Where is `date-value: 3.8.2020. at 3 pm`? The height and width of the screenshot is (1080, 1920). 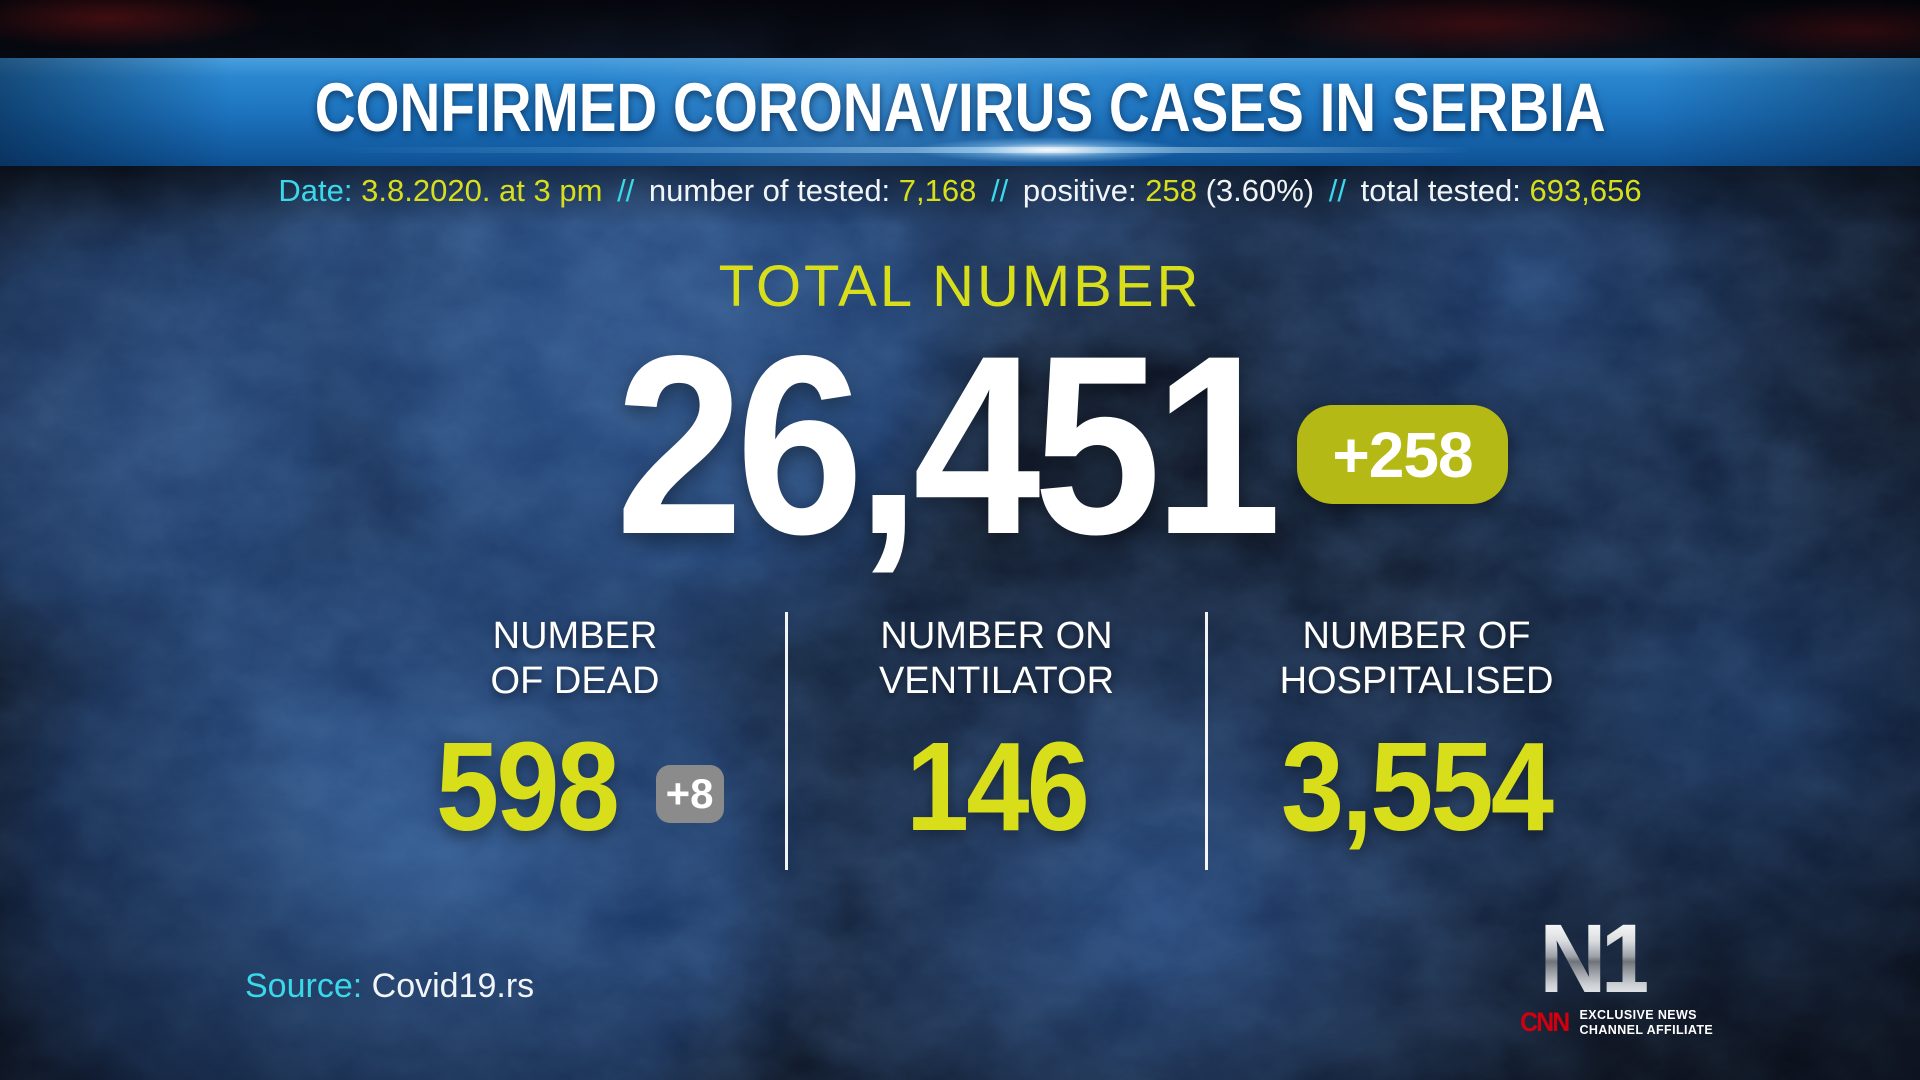 date-value: 3.8.2020. at 3 pm is located at coordinates (482, 190).